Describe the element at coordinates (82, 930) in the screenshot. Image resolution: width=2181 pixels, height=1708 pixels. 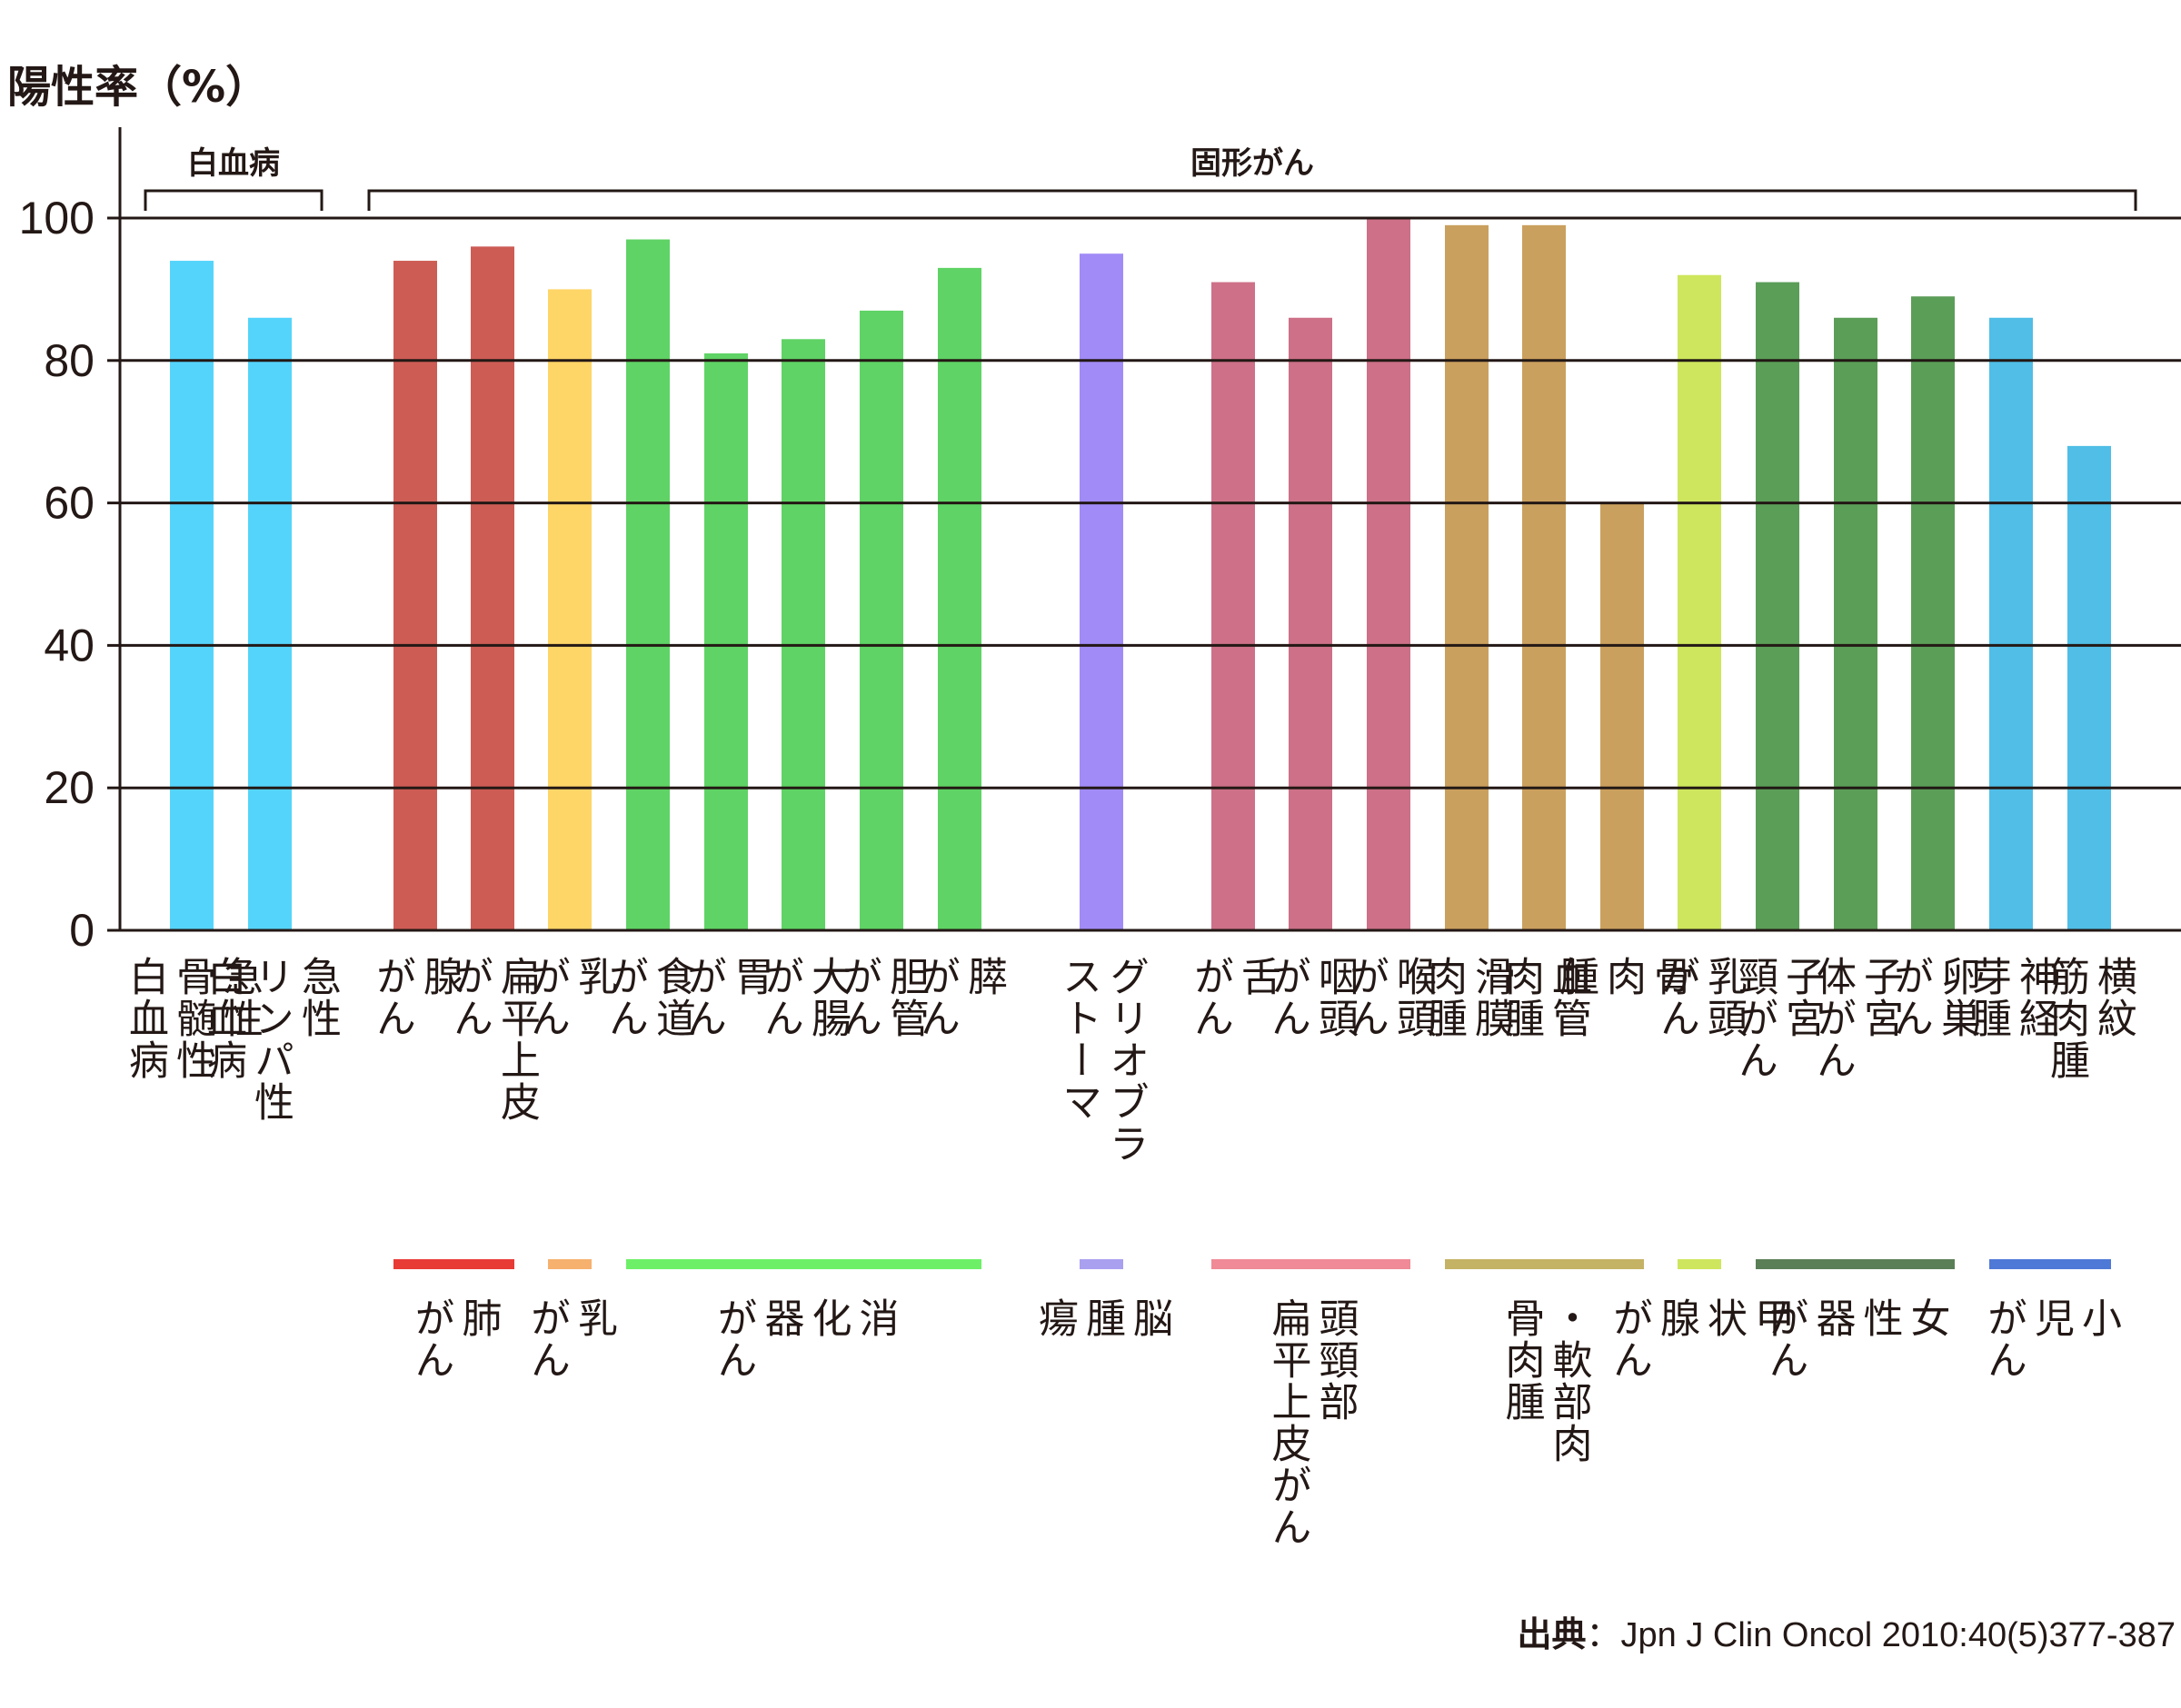
I see `y-tick-label: 0` at that location.